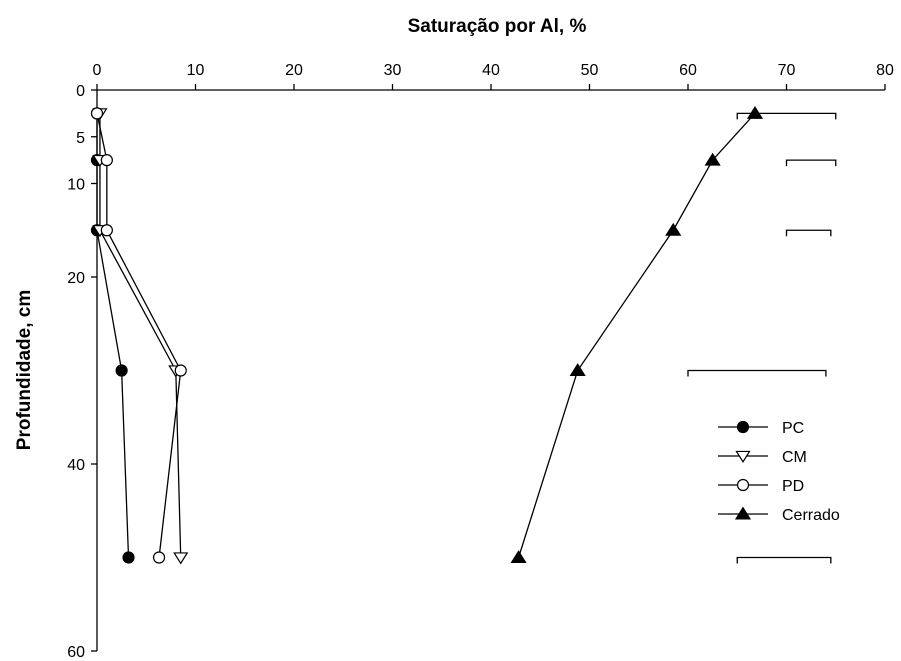 The height and width of the screenshot is (661, 901). I want to click on lsd-bars, so click(762, 338).